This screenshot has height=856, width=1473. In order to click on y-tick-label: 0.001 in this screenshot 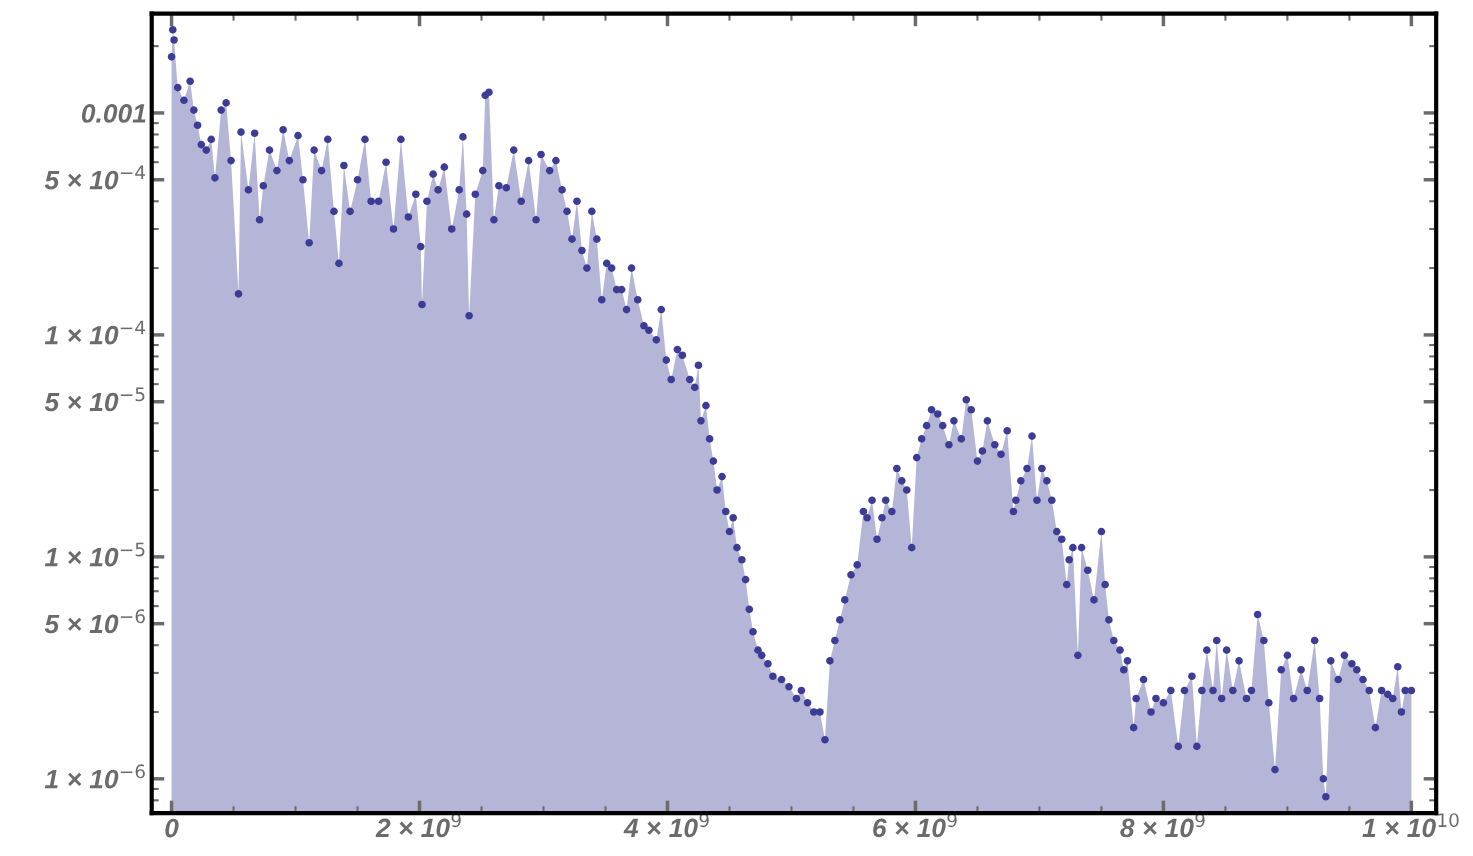, I will do `click(113, 113)`.